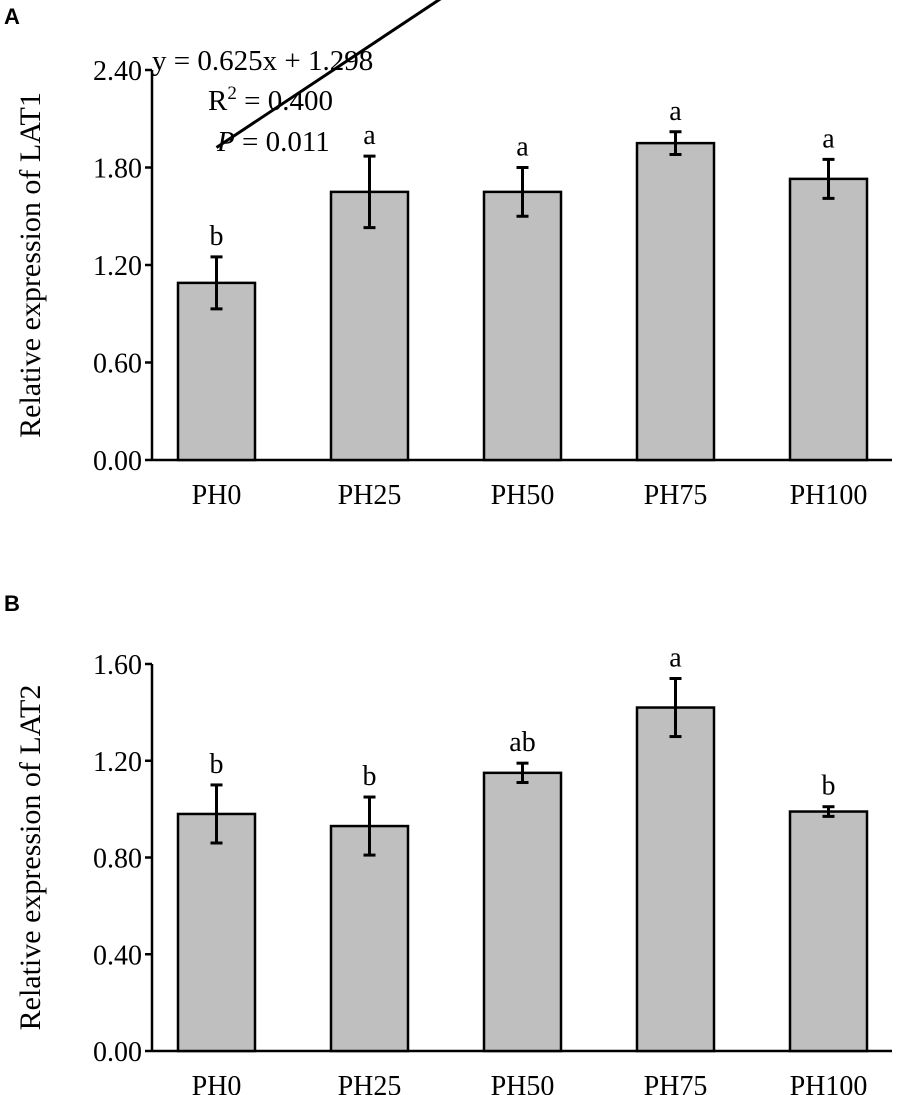 Image resolution: width=905 pixels, height=1095 pixels. Describe the element at coordinates (12, 603) in the screenshot. I see `panel-b-label: B` at that location.